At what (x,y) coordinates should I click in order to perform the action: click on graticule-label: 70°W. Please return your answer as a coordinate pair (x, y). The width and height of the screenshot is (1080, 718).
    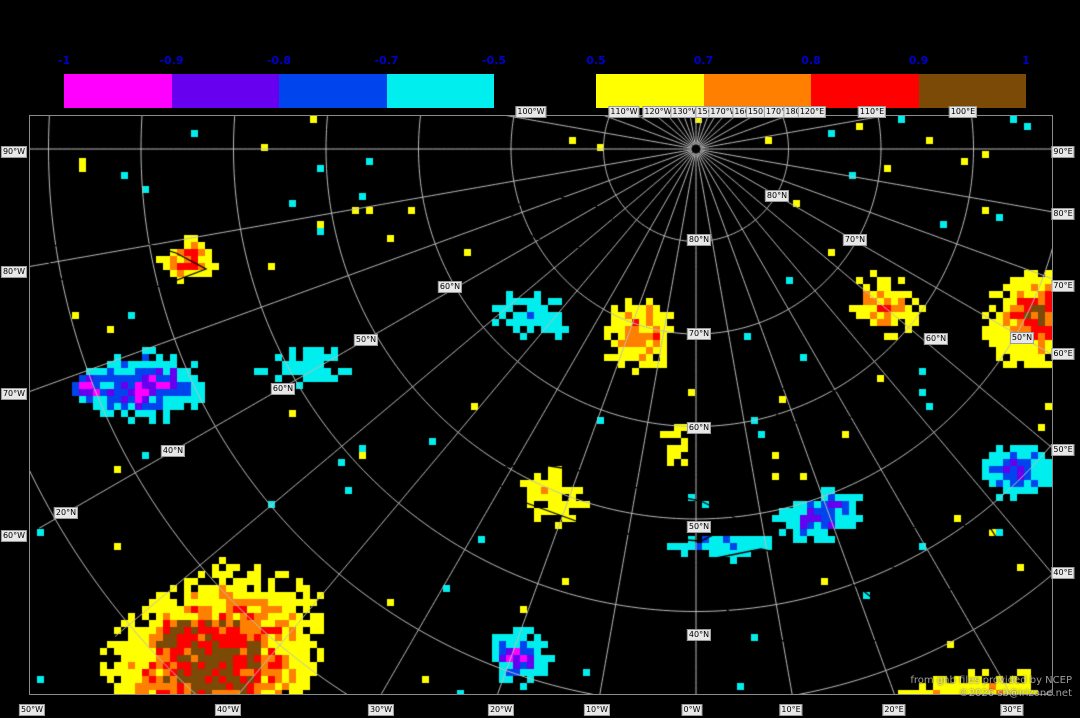
    Looking at the image, I should click on (14, 394).